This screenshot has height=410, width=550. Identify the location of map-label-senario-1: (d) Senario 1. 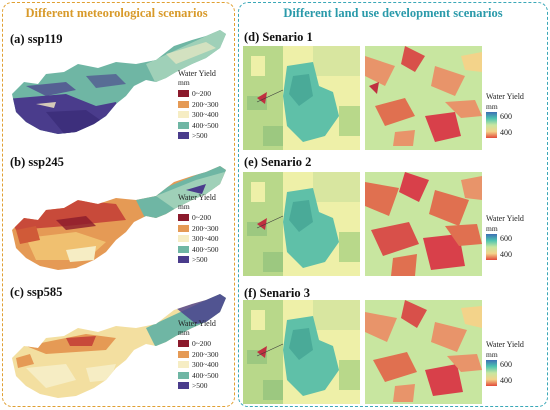
(278, 37).